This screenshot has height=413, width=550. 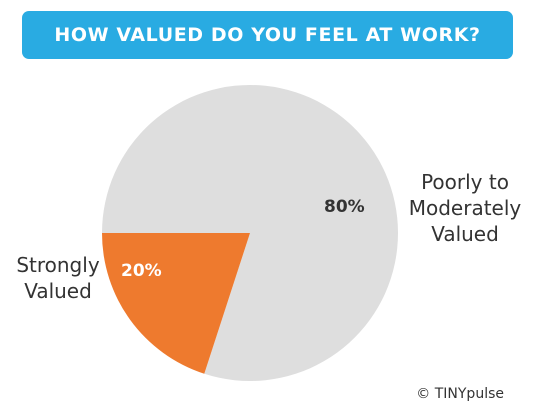 I want to click on pie-slice-strongly-valued, so click(x=176, y=303).